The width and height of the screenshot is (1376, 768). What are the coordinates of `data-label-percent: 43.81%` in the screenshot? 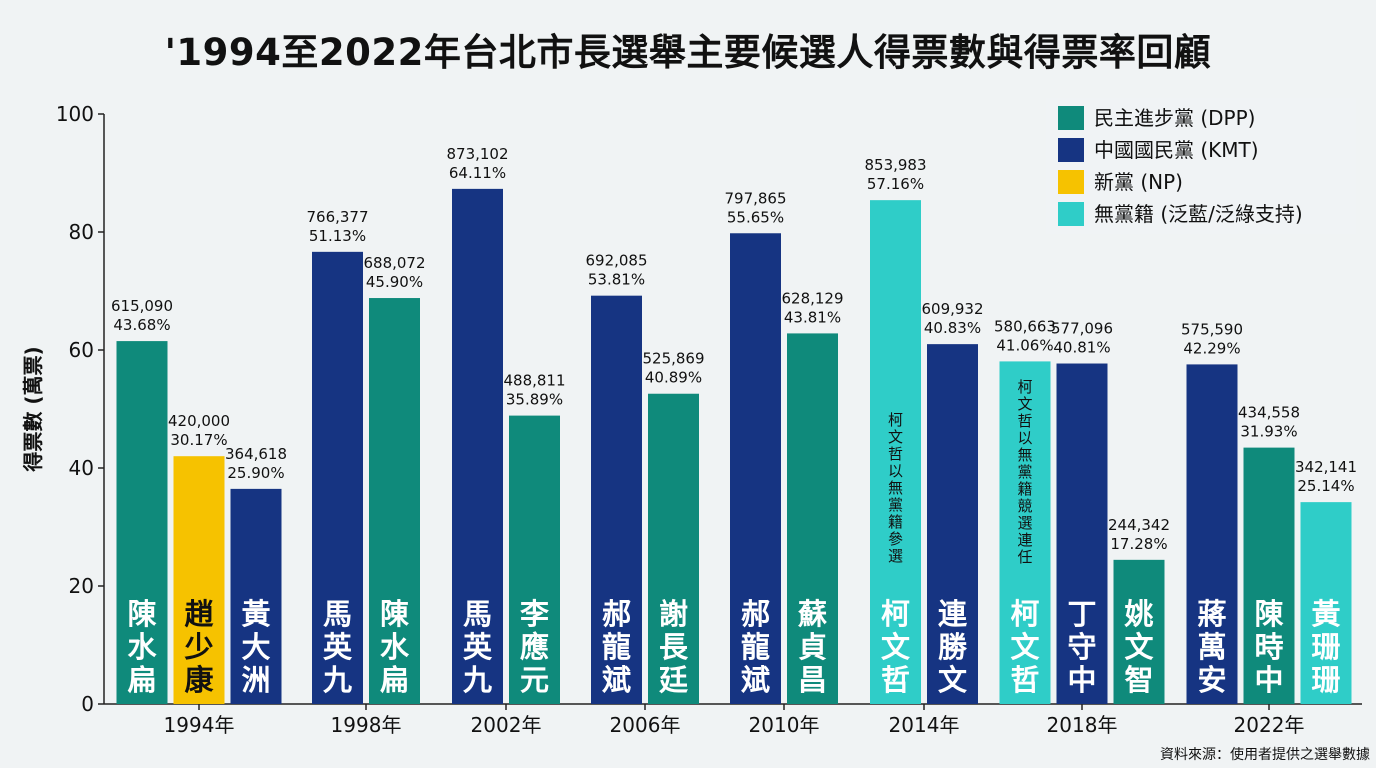 It's located at (812, 317).